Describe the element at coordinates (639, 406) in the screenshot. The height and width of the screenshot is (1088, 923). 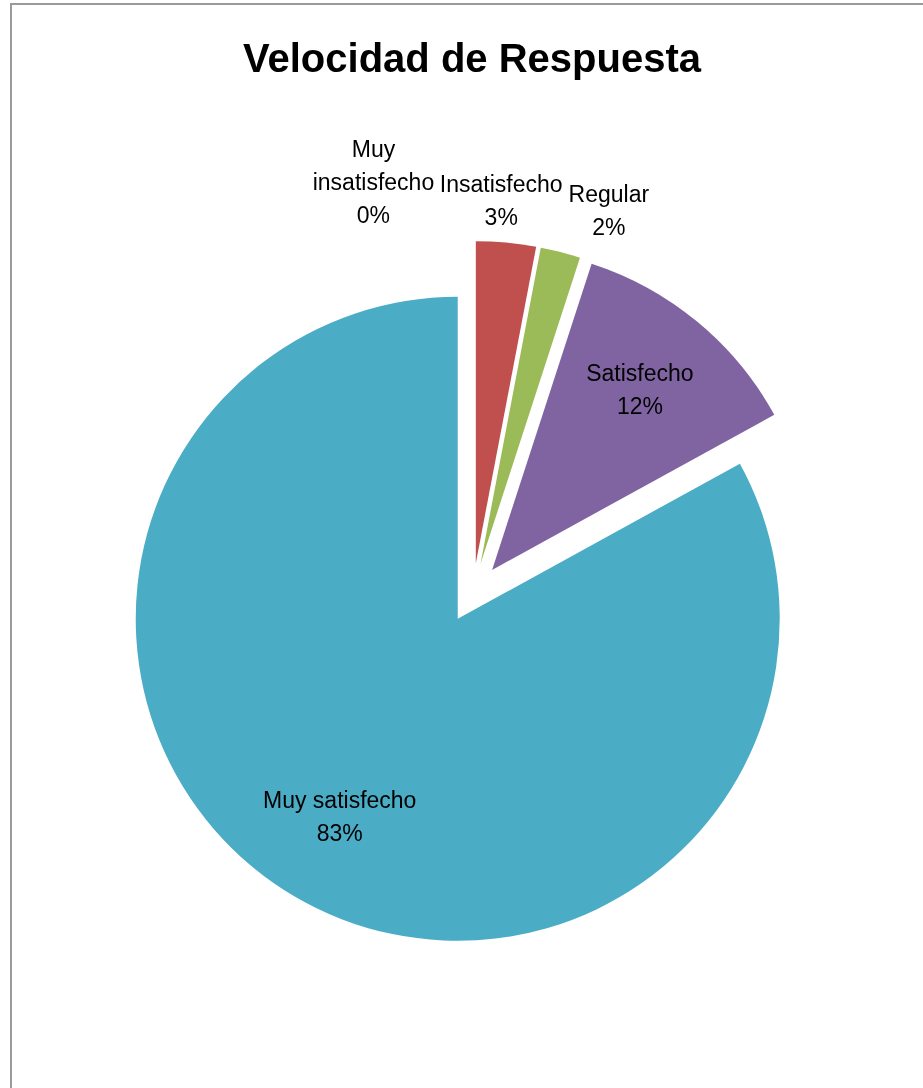
I see `data-label: 12%` at that location.